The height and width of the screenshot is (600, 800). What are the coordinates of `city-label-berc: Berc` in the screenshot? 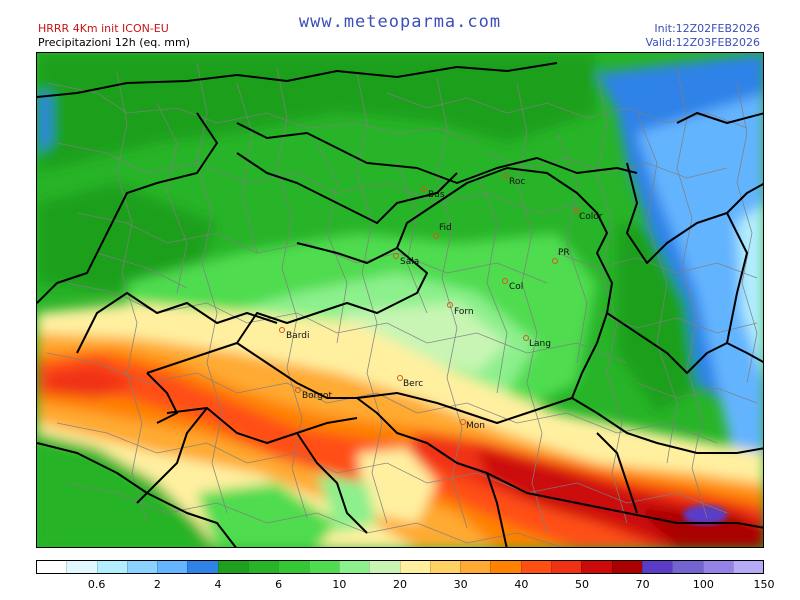 It's located at (413, 384).